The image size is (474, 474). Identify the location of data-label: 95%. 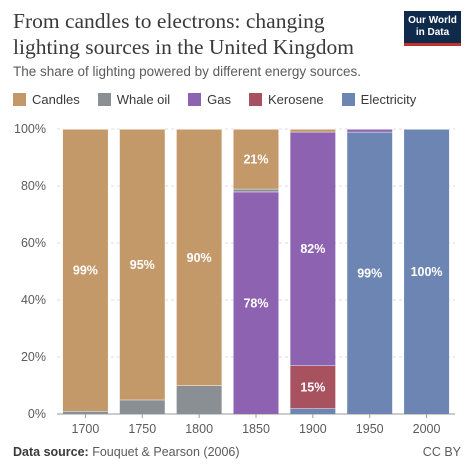
(142, 265).